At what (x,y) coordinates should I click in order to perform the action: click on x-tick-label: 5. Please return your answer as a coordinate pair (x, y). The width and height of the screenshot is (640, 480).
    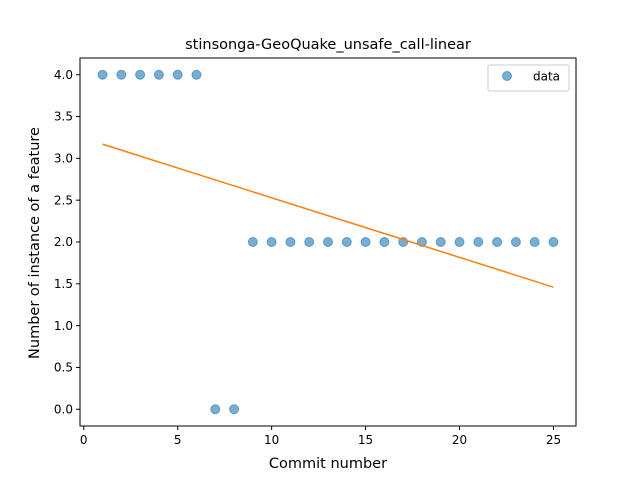
    Looking at the image, I should click on (178, 440).